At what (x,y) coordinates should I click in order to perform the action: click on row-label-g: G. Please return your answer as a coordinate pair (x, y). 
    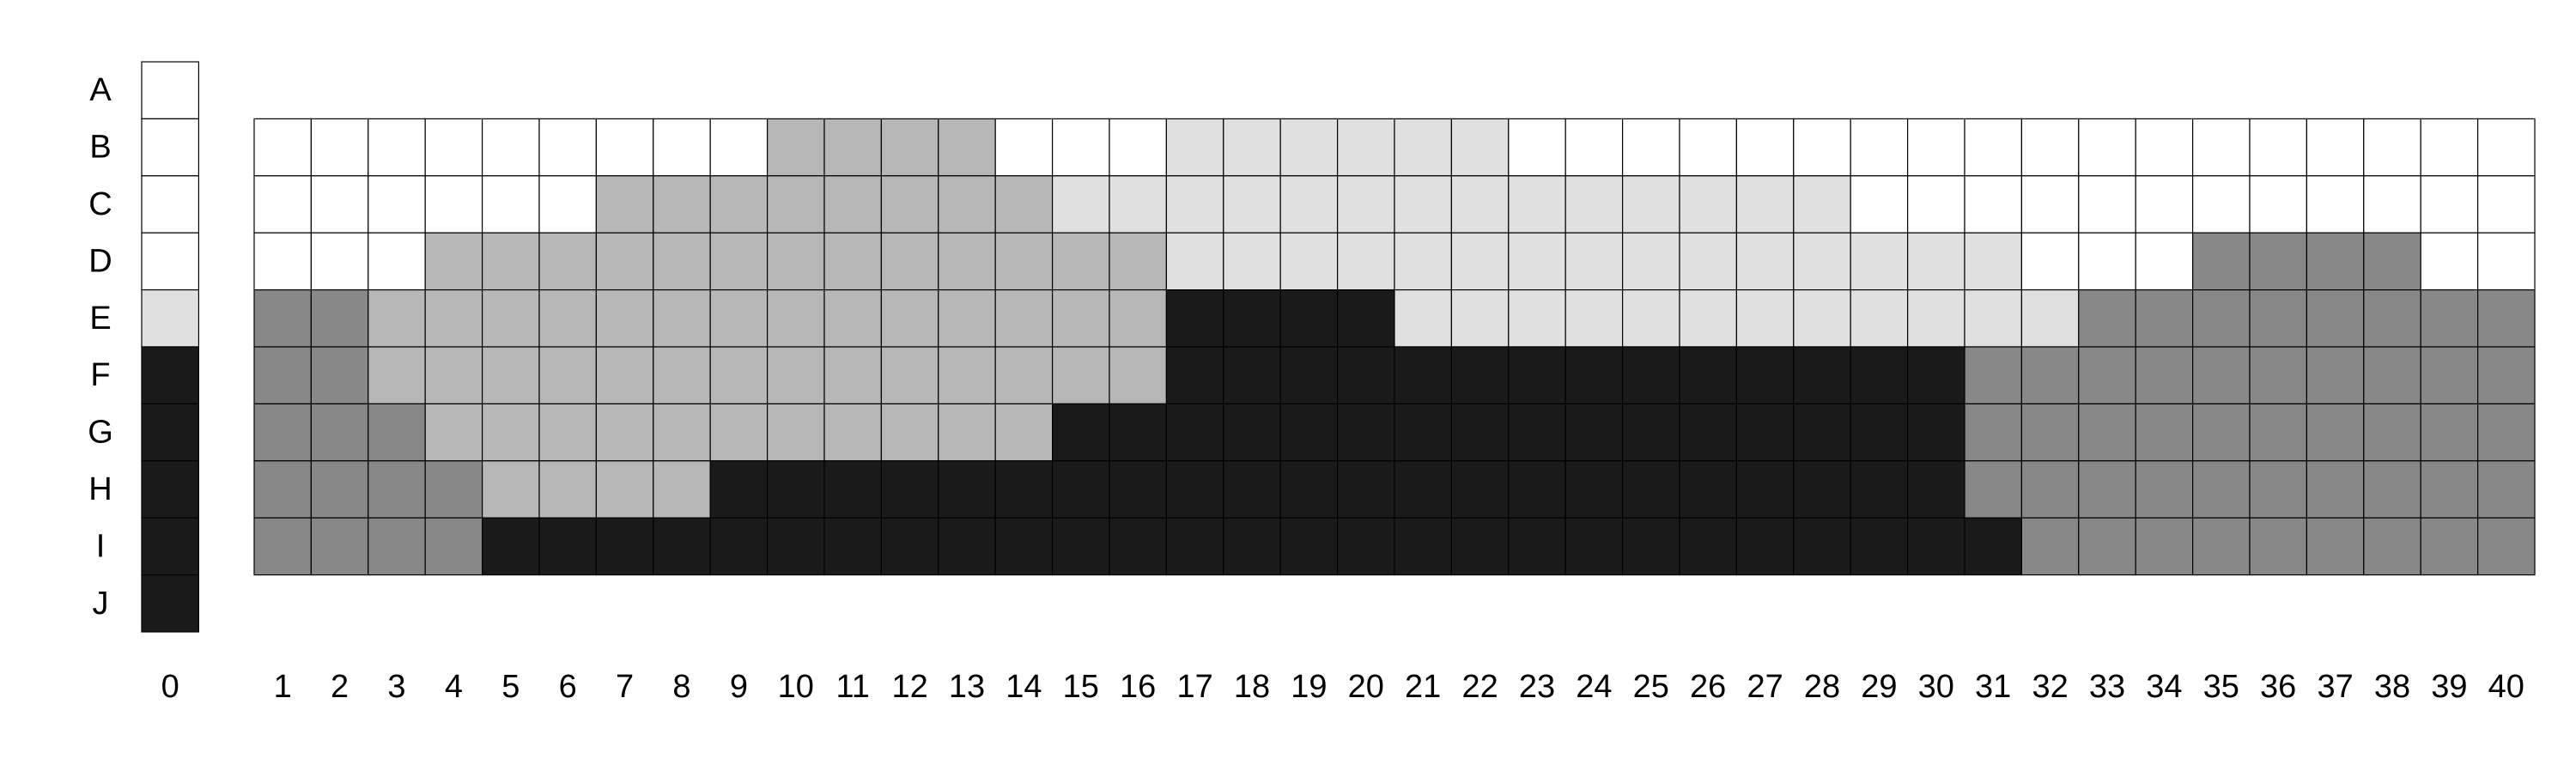
    Looking at the image, I should click on (101, 433).